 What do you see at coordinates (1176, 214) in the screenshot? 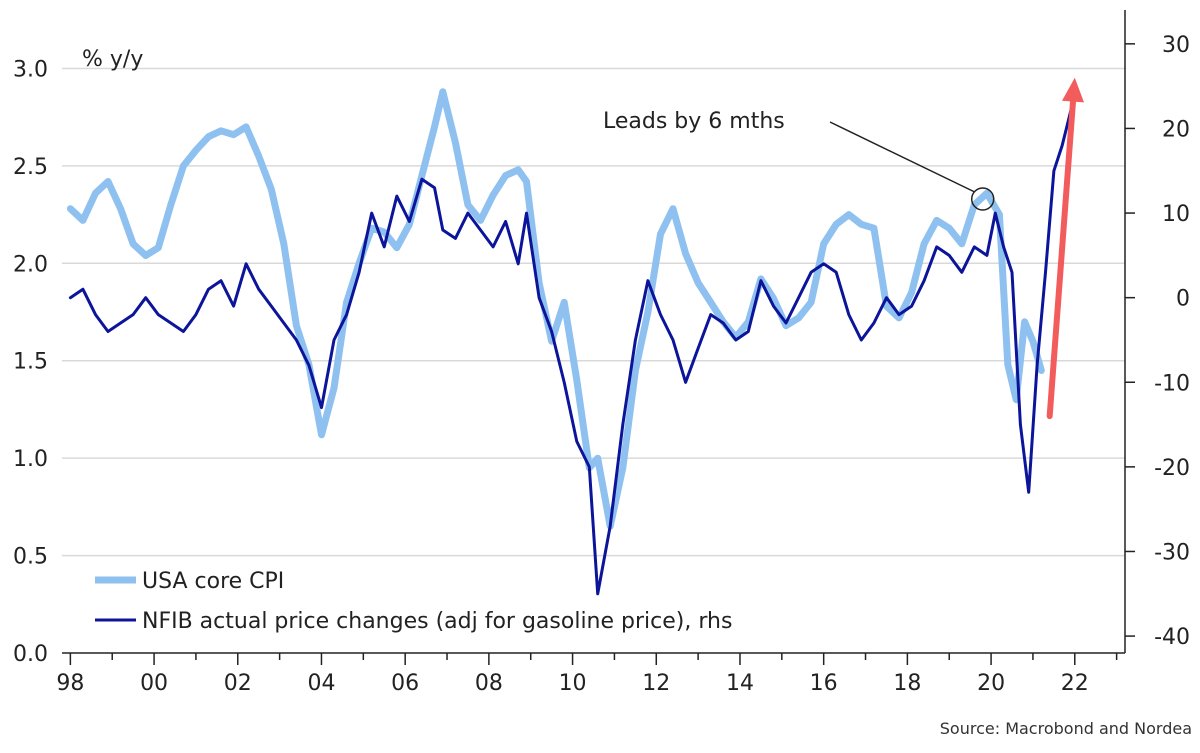
I see `right-tick-label: 10` at bounding box center [1176, 214].